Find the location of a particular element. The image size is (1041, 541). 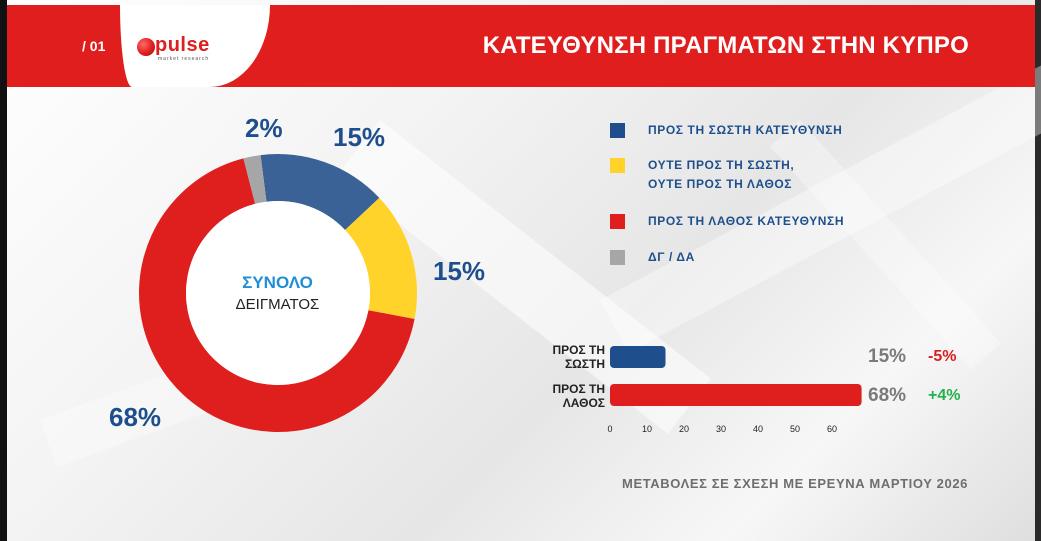

bar-category-wrong-line1: ΠΡΟΣ ΤΗ is located at coordinates (578, 389).